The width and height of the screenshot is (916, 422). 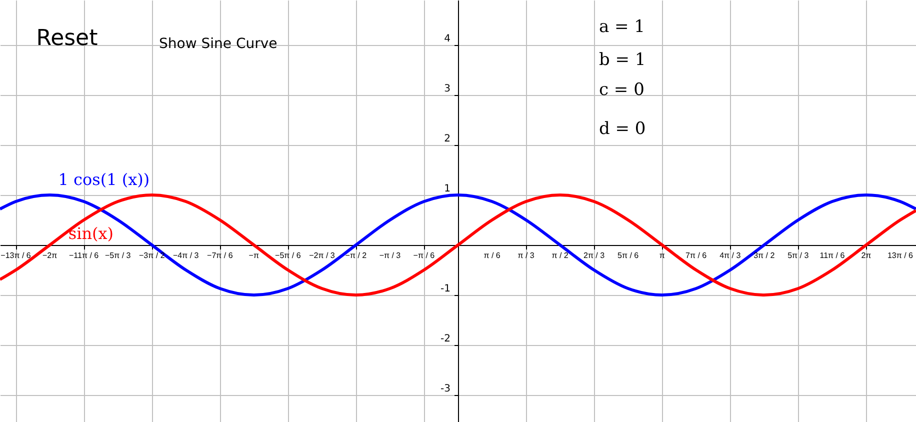 What do you see at coordinates (445, 289) in the screenshot?
I see `y-tick-label: -1` at bounding box center [445, 289].